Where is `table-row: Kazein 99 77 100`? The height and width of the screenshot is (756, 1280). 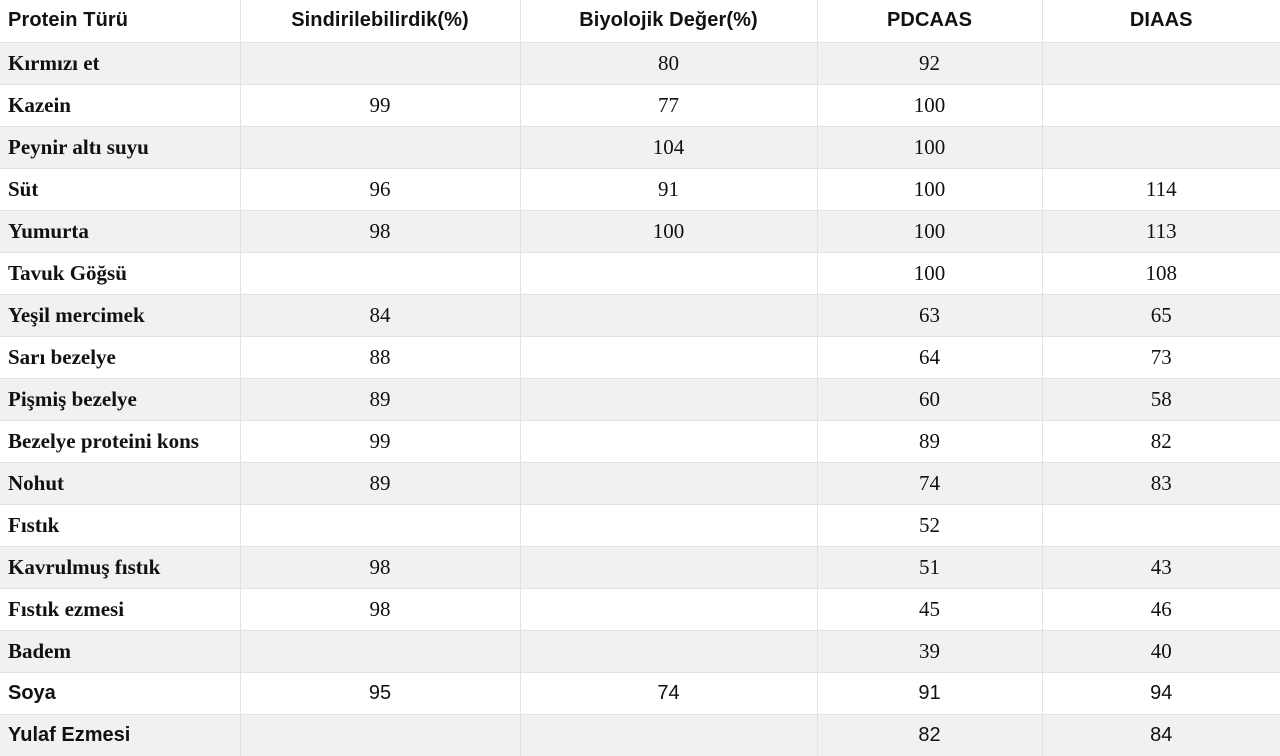
table-row: Kazein 99 77 100 is located at coordinates (640, 105).